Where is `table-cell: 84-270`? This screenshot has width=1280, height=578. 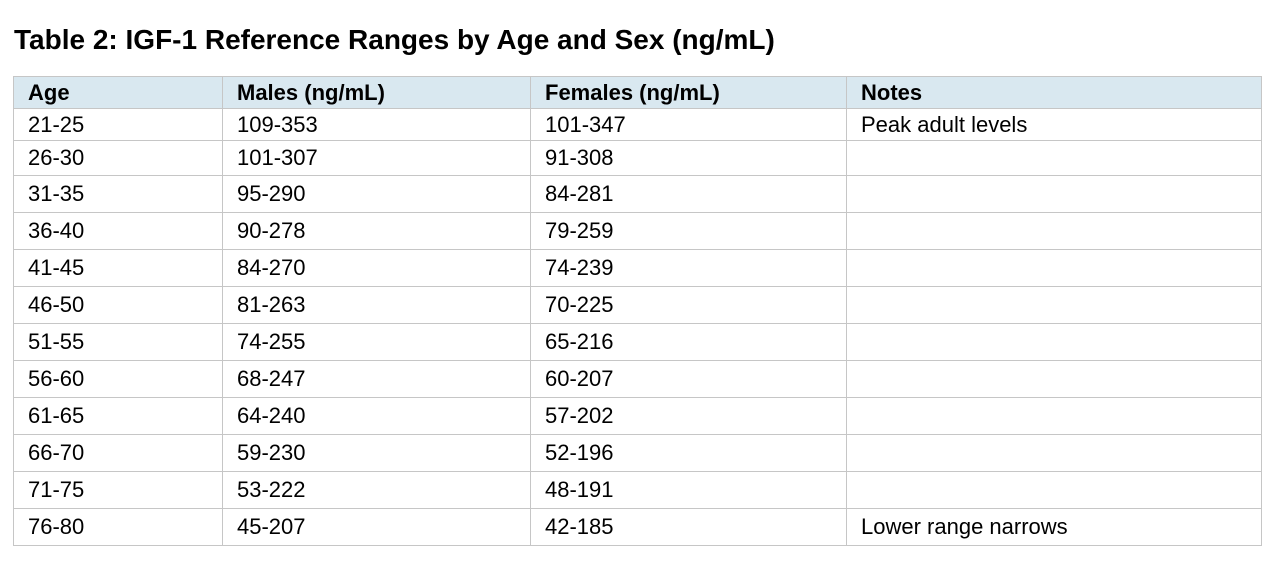
table-cell: 84-270 is located at coordinates (376, 268).